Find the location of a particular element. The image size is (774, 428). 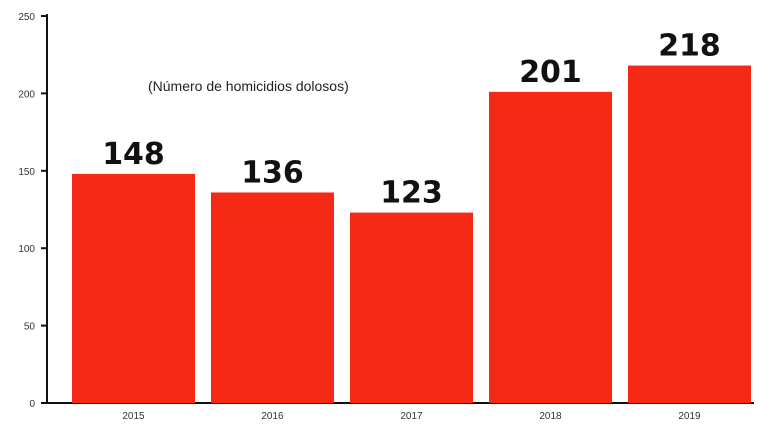

value-label-2017: 123 is located at coordinates (411, 193).